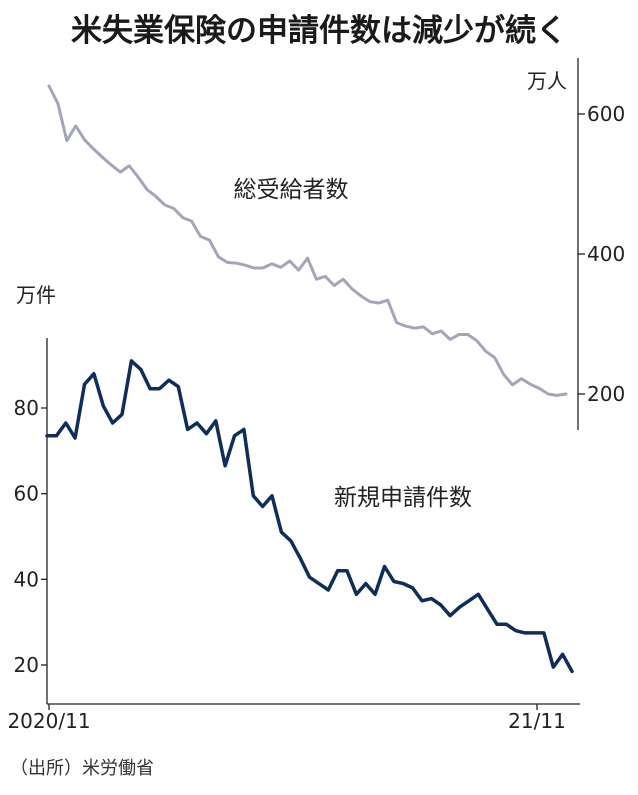 The width and height of the screenshot is (638, 795). I want to click on chart-title: 米失業保険の申請件数は減少が続く, so click(319, 31).